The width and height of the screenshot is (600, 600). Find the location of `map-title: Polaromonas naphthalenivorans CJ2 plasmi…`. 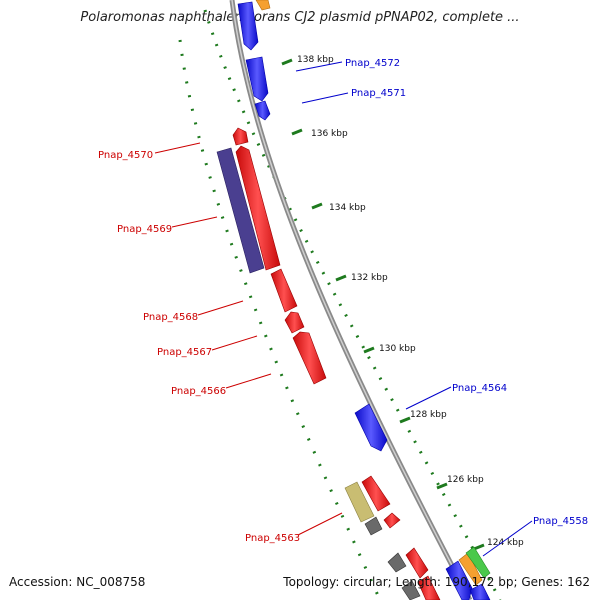

map-title: Polaromonas naphthalenivorans CJ2 plasmi… is located at coordinates (300, 17).